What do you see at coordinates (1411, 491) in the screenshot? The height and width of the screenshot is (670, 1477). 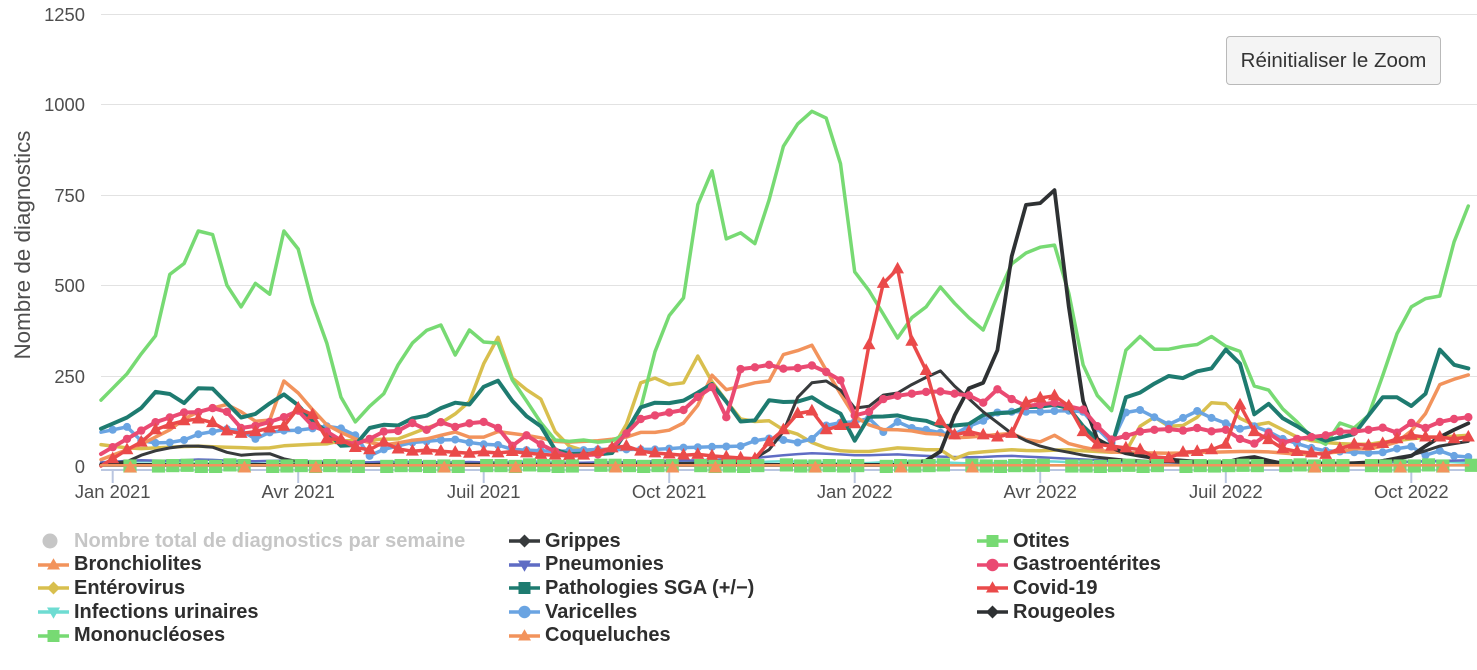 I see `svg-text: Oct 2022` at bounding box center [1411, 491].